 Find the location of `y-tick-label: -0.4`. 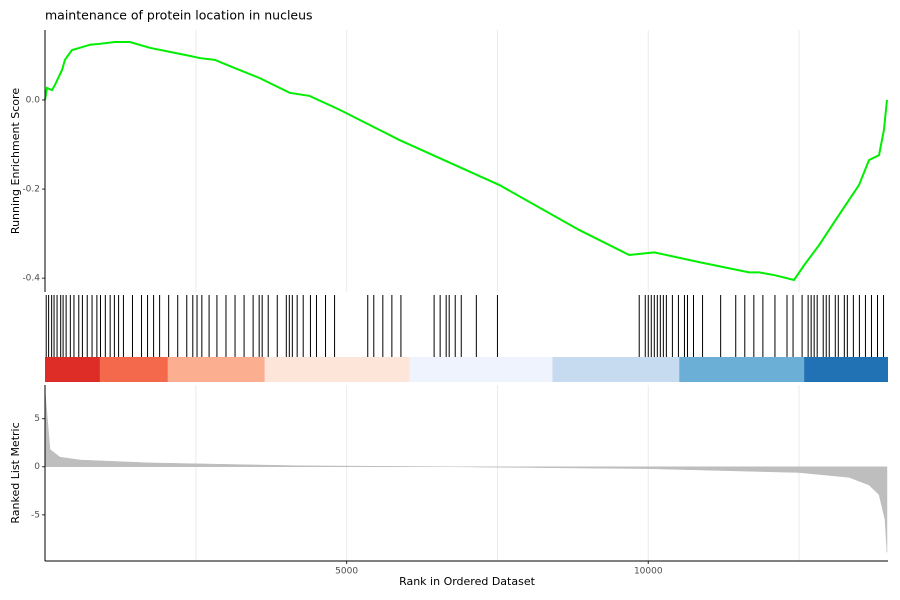

y-tick-label: -0.4 is located at coordinates (31, 279).